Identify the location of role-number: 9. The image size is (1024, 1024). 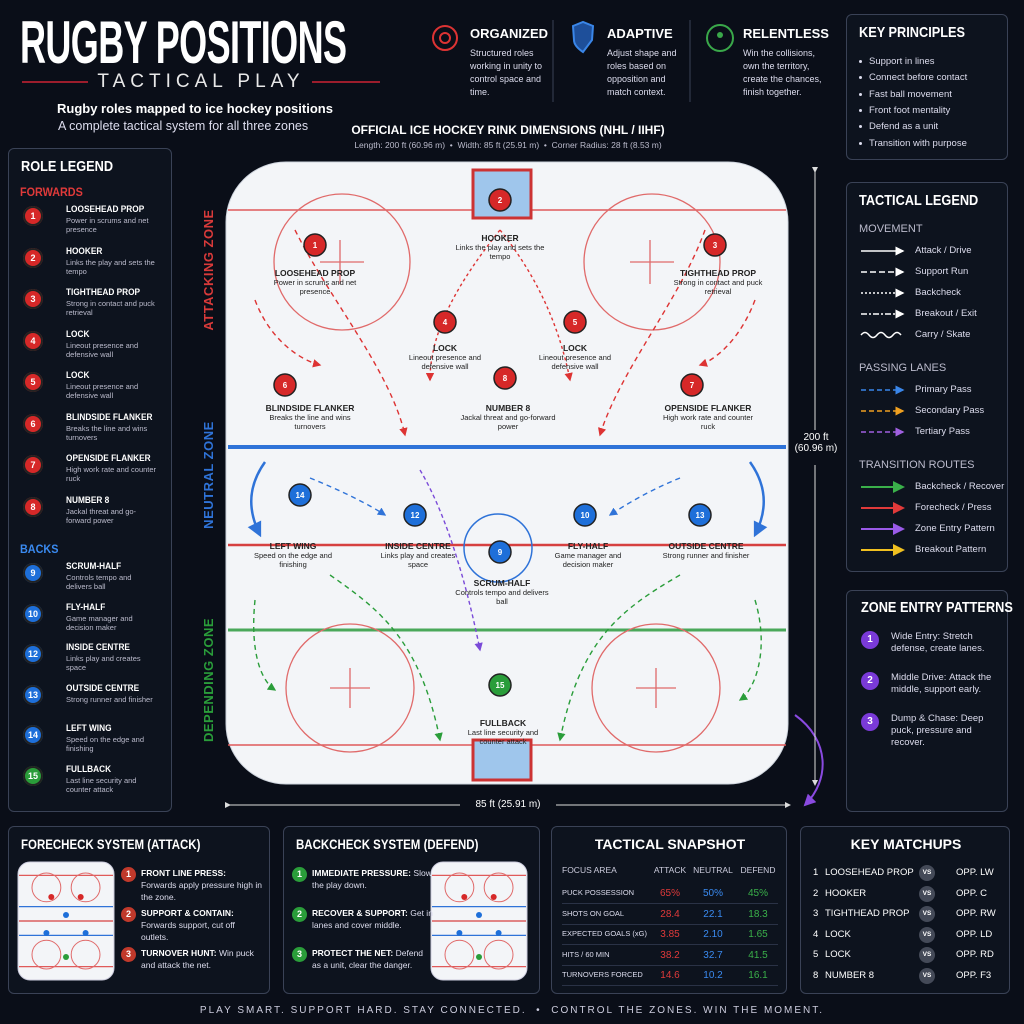
(33, 573).